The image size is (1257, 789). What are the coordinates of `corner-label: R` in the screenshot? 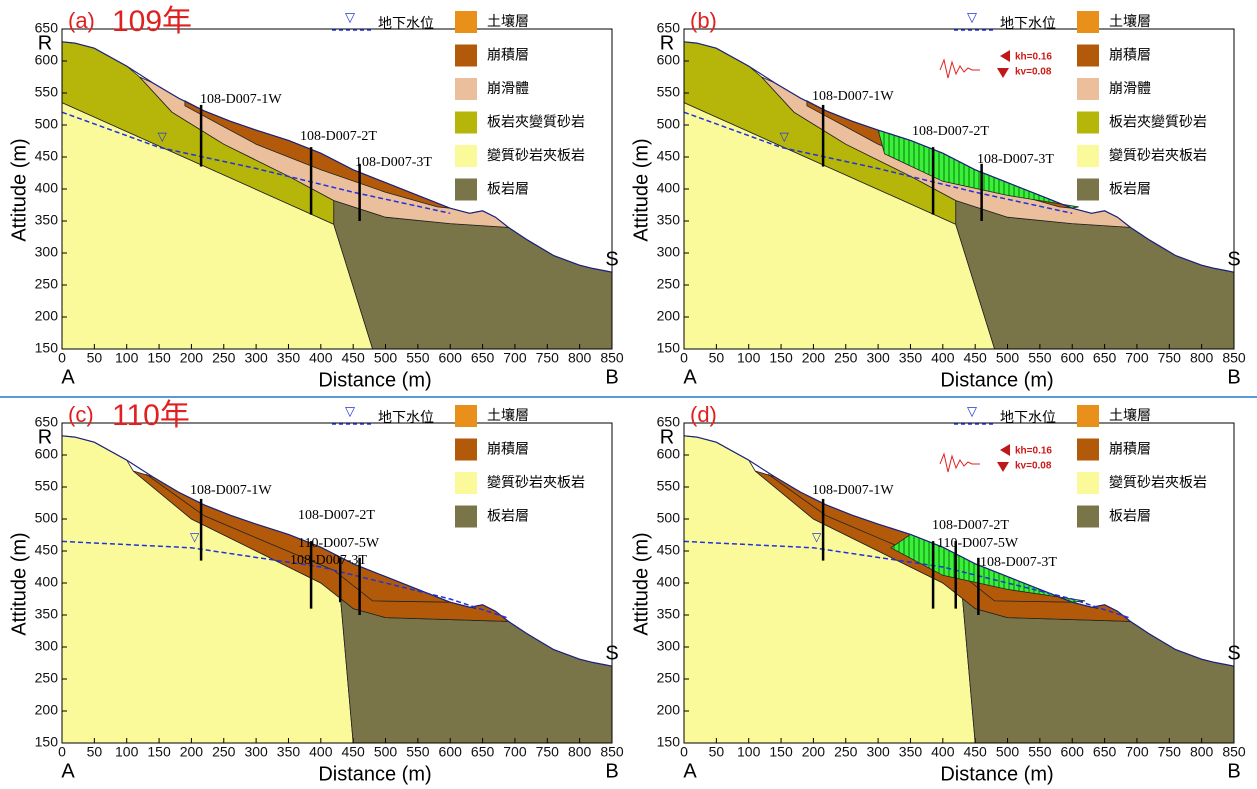 It's located at (667, 437).